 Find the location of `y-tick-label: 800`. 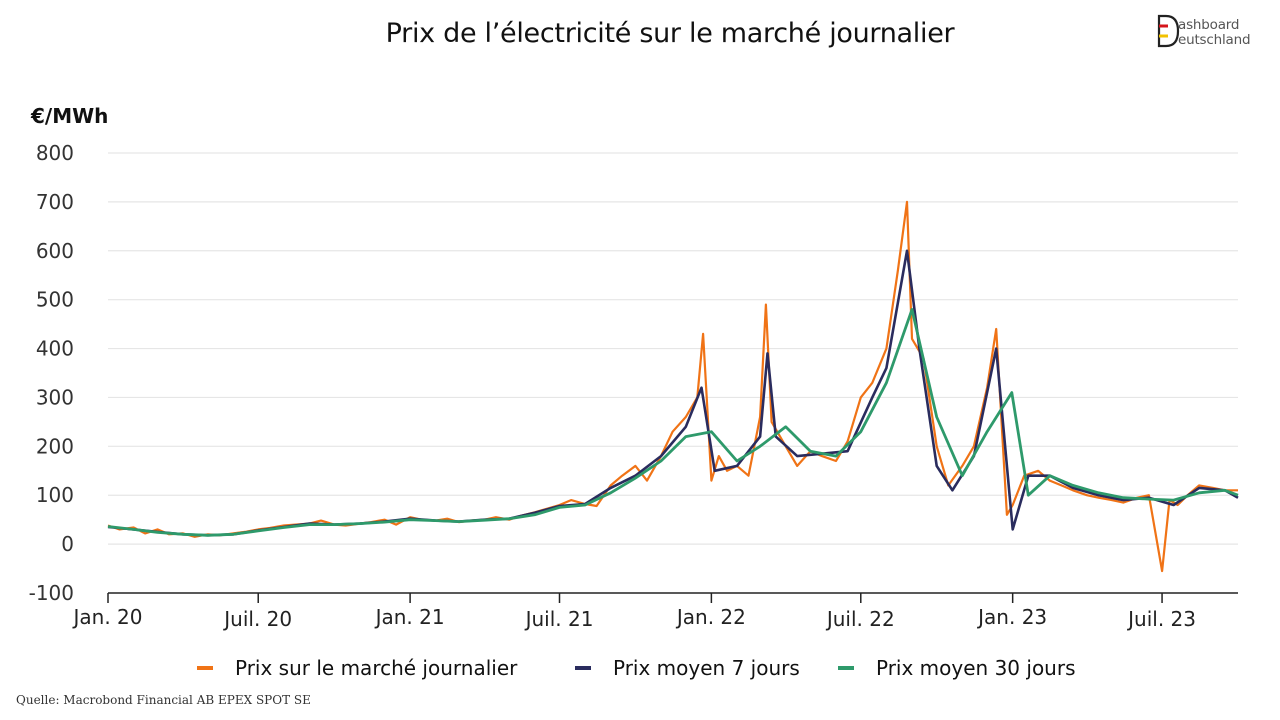

y-tick-label: 800 is located at coordinates (55, 153).